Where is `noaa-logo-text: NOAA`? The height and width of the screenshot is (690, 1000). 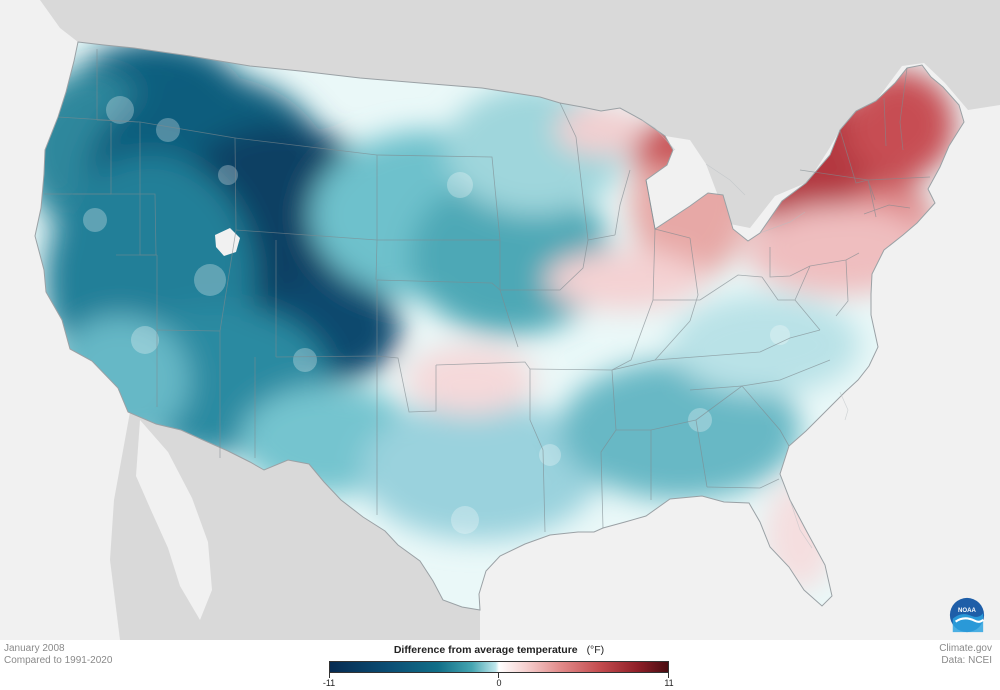
noaa-logo-text: NOAA is located at coordinates (967, 610).